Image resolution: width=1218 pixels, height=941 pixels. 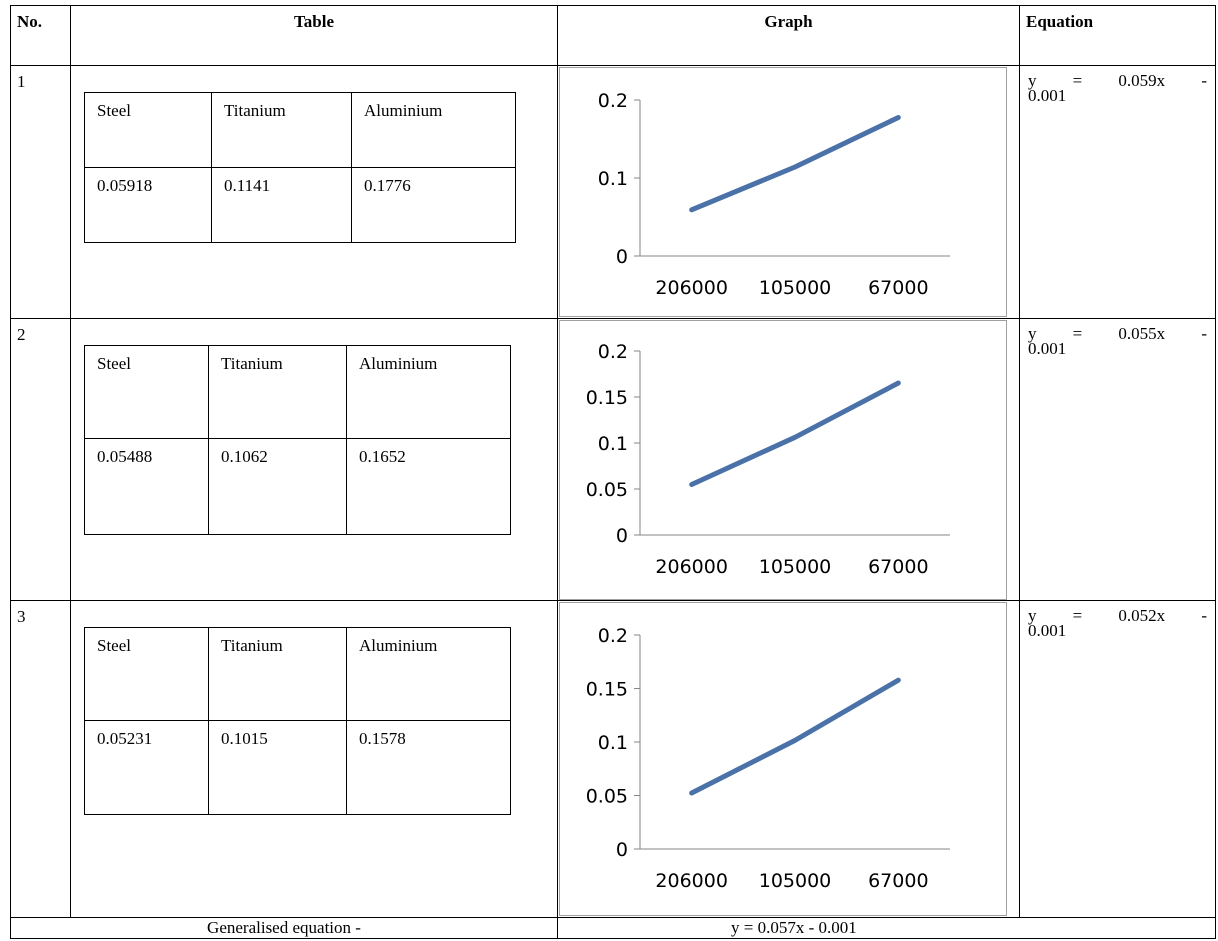 What do you see at coordinates (1117, 192) in the screenshot?
I see `equation-cell: y = 0.059x - 0.001` at bounding box center [1117, 192].